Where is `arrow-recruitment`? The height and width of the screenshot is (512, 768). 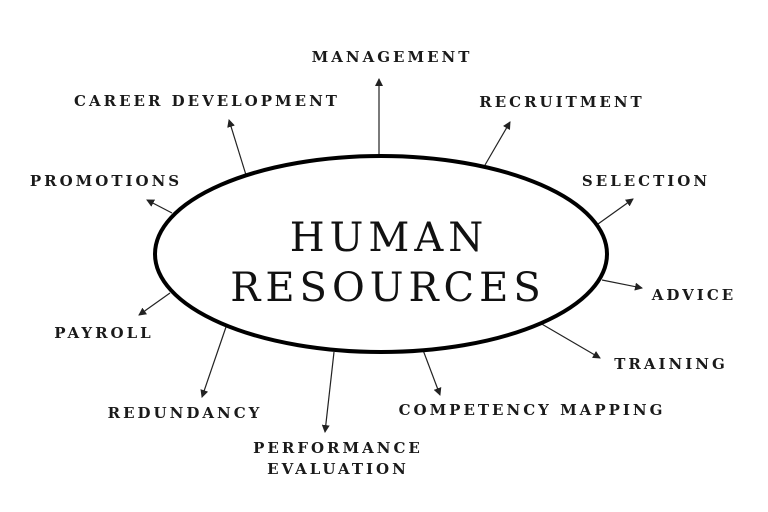
arrow-recruitment is located at coordinates (497, 143).